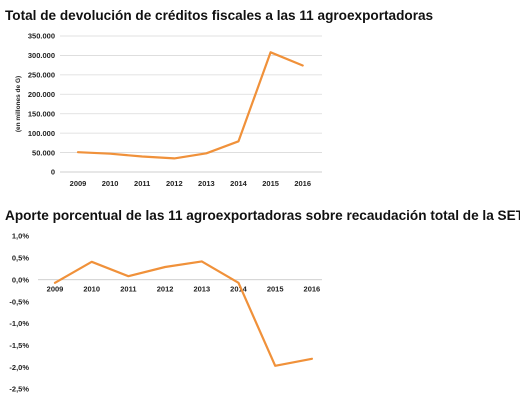  Describe the element at coordinates (43, 152) in the screenshot. I see `y-tick-label: 50.000` at that location.